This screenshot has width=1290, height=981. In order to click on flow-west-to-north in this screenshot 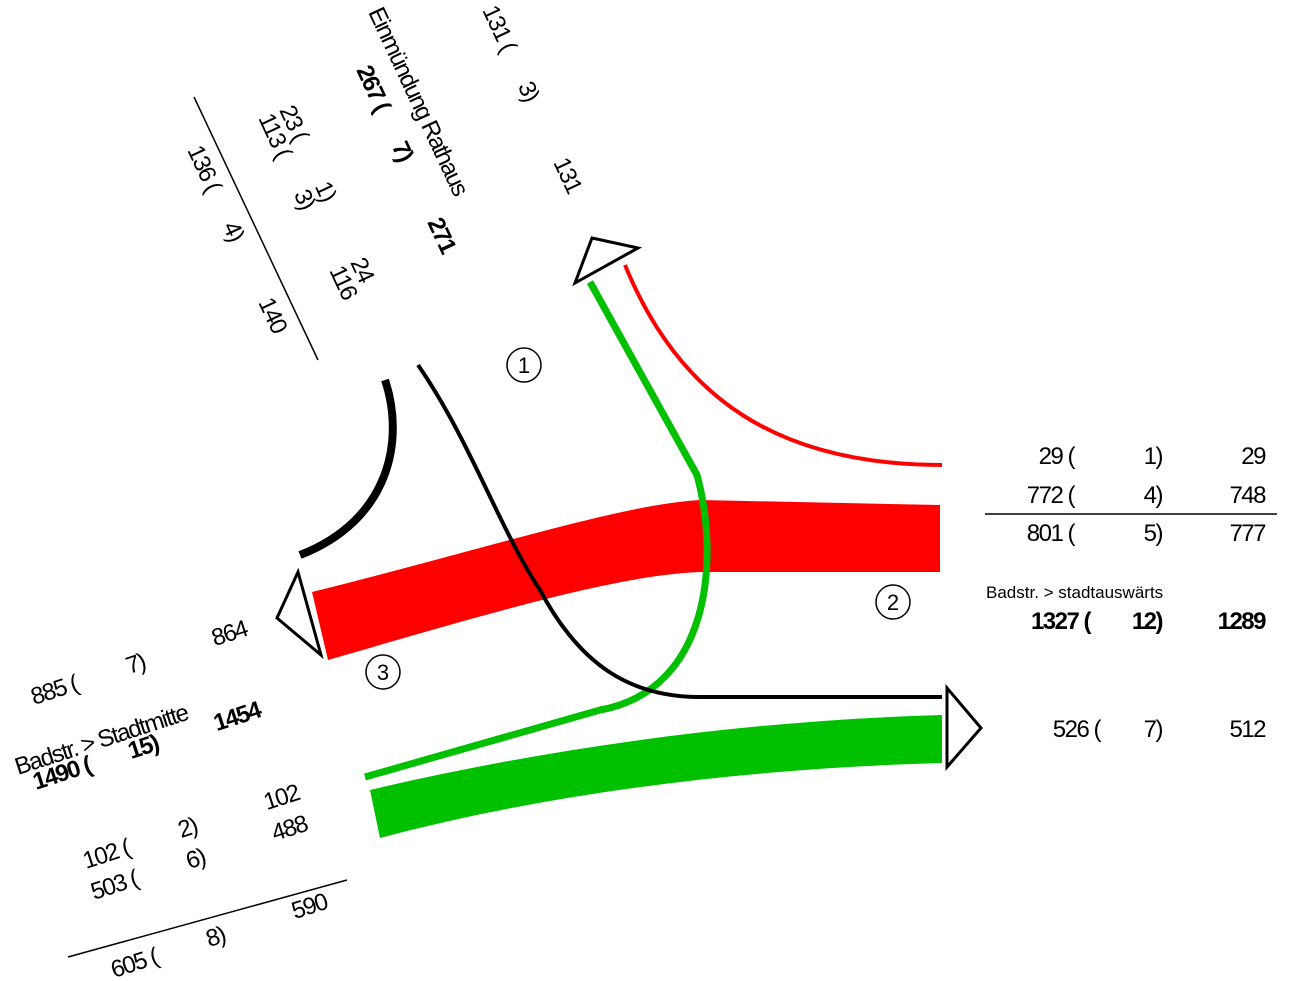, I will do `click(537, 530)`.